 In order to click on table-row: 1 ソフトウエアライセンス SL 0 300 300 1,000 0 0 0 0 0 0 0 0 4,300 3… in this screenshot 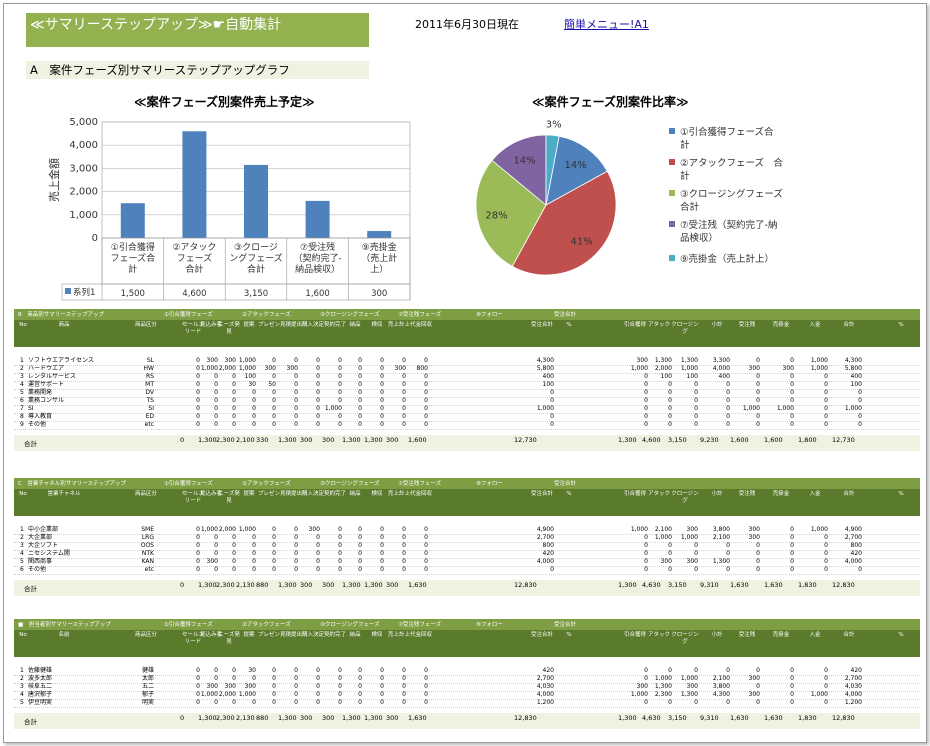, I will do `click(467, 361)`.